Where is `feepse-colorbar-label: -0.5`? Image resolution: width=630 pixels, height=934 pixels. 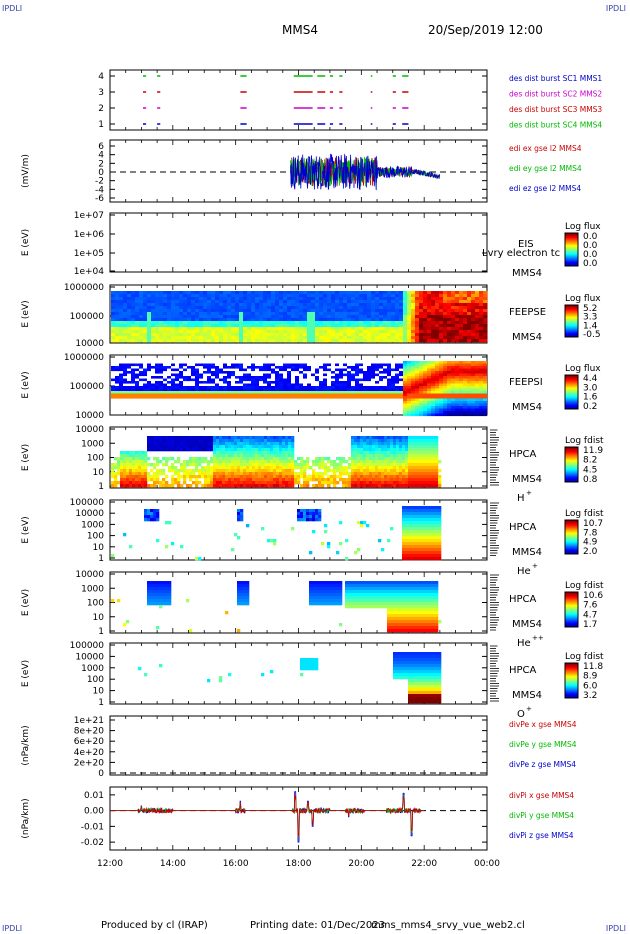 feepse-colorbar-label: -0.5 is located at coordinates (592, 335).